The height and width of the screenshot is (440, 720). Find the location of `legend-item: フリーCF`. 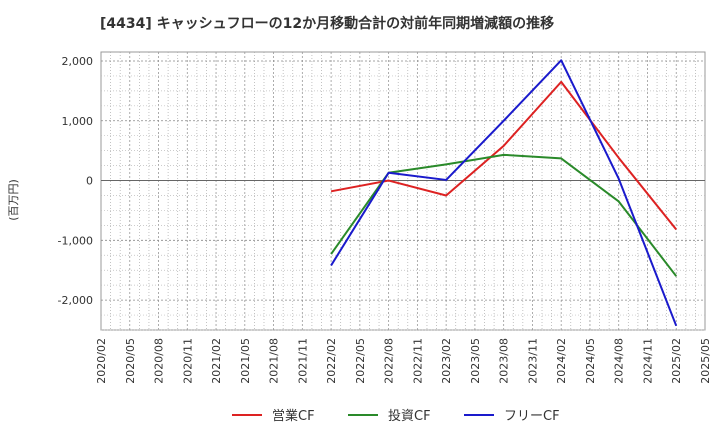

legend-item: フリーCF is located at coordinates (512, 416).